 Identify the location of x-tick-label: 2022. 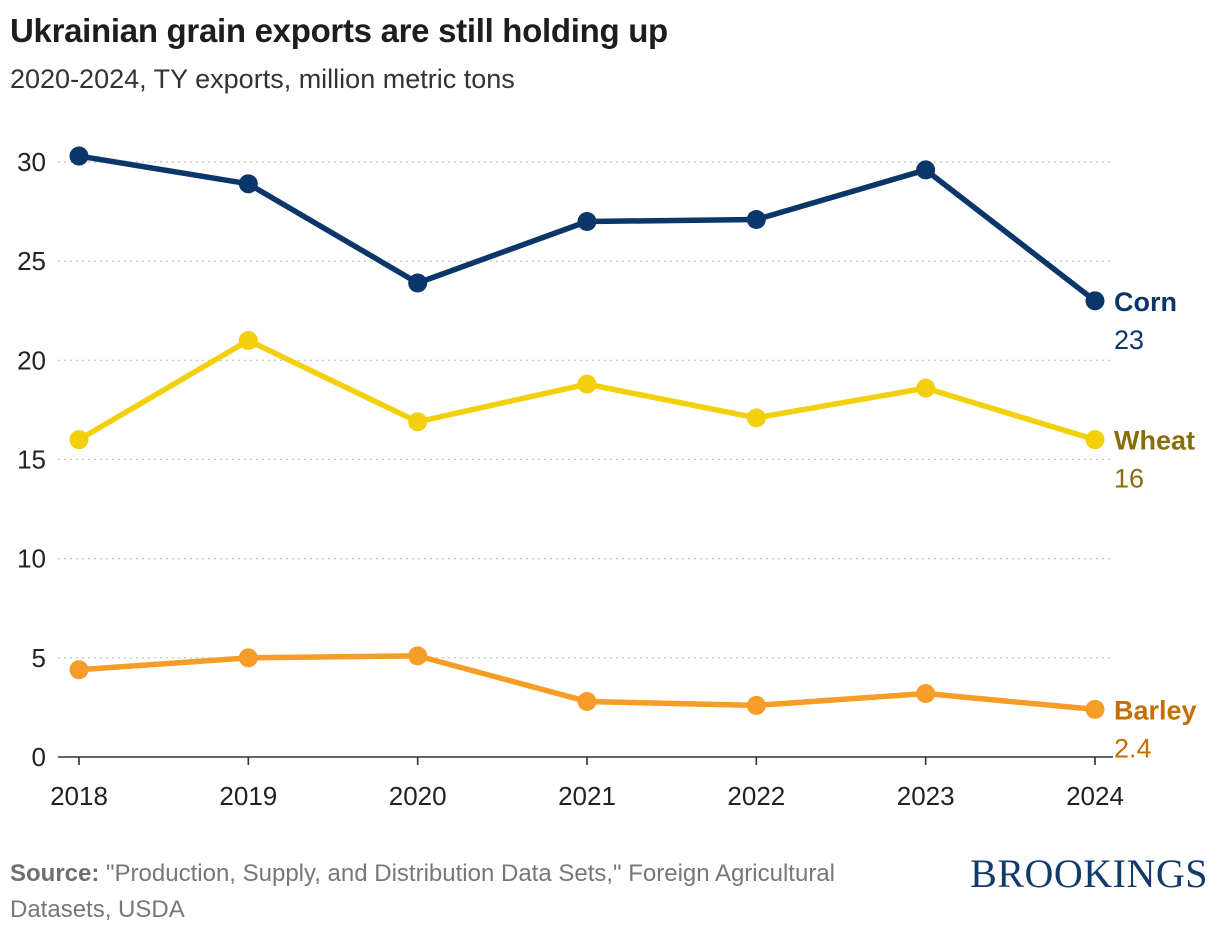
(756, 796).